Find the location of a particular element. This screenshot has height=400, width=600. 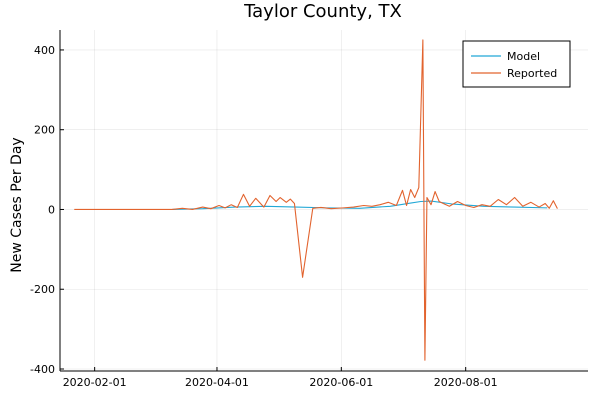

y-tick-label: 400 is located at coordinates (44, 50).